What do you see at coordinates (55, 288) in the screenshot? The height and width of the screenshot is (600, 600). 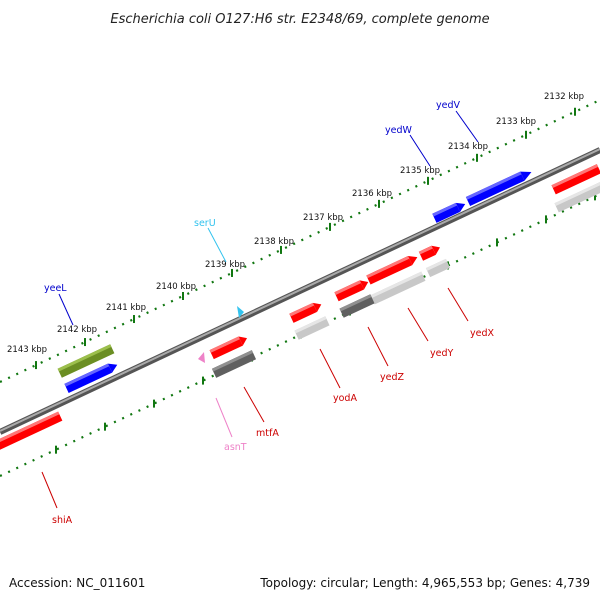 I see `label-yeeL: yeeL` at bounding box center [55, 288].